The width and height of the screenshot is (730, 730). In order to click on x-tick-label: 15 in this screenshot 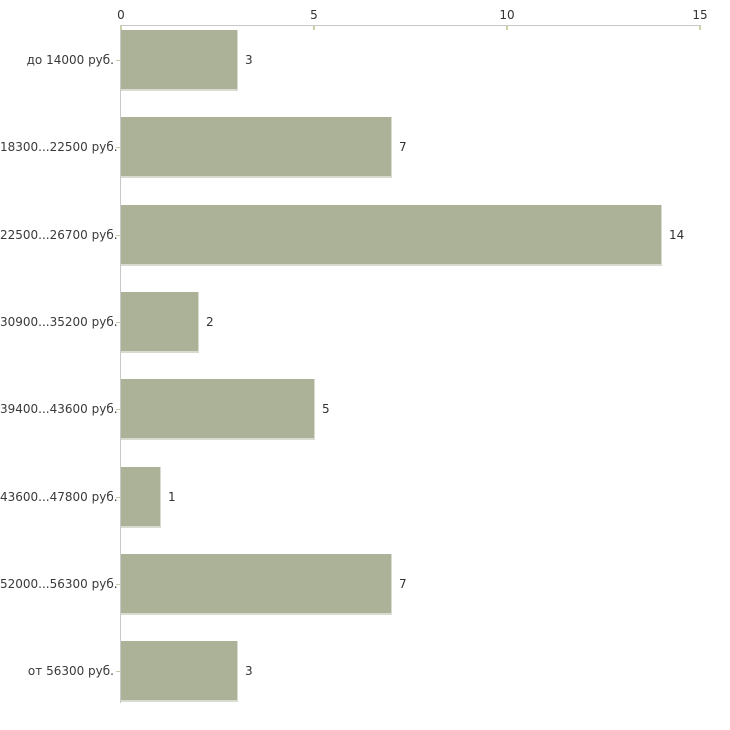, I will do `click(700, 15)`.